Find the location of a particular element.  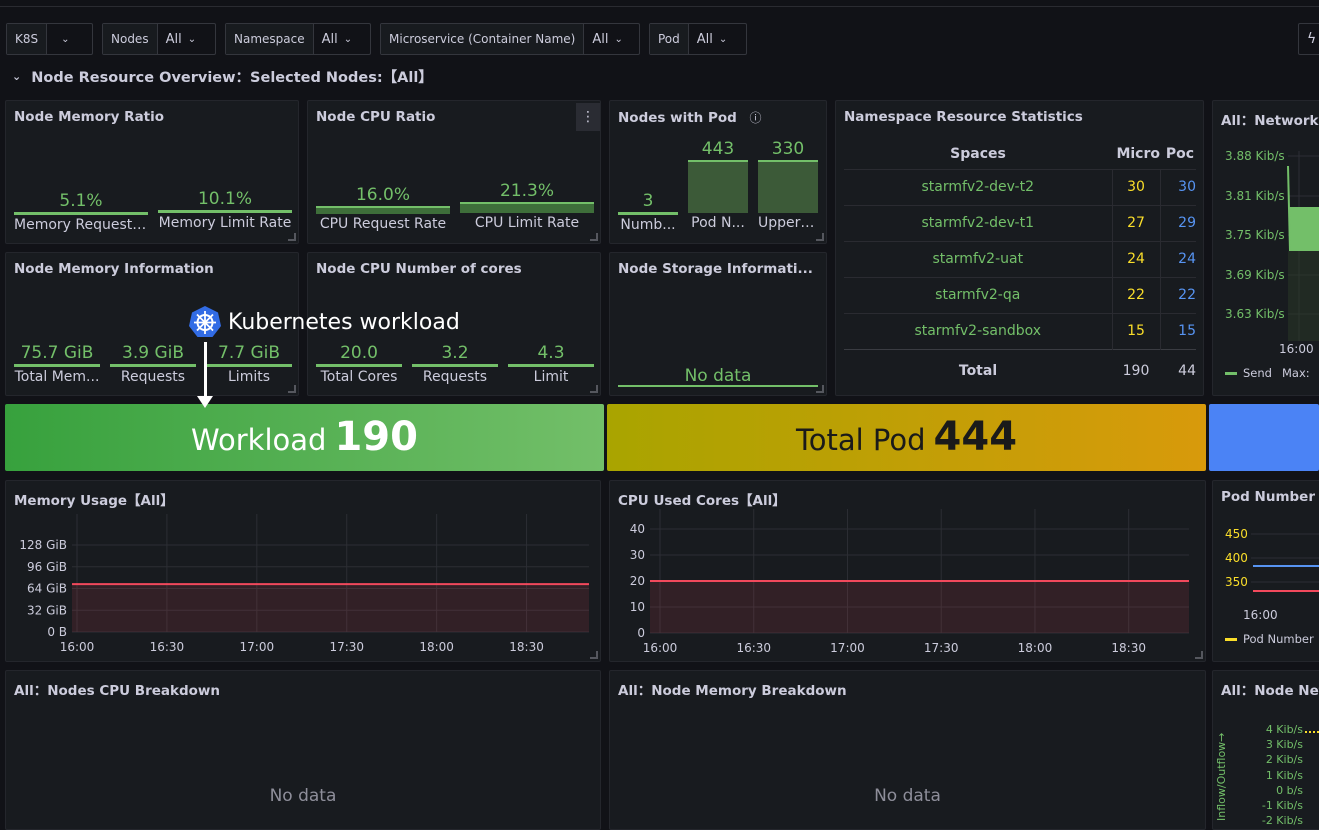

panel-title-text: Nodes with Pod is located at coordinates (677, 118).